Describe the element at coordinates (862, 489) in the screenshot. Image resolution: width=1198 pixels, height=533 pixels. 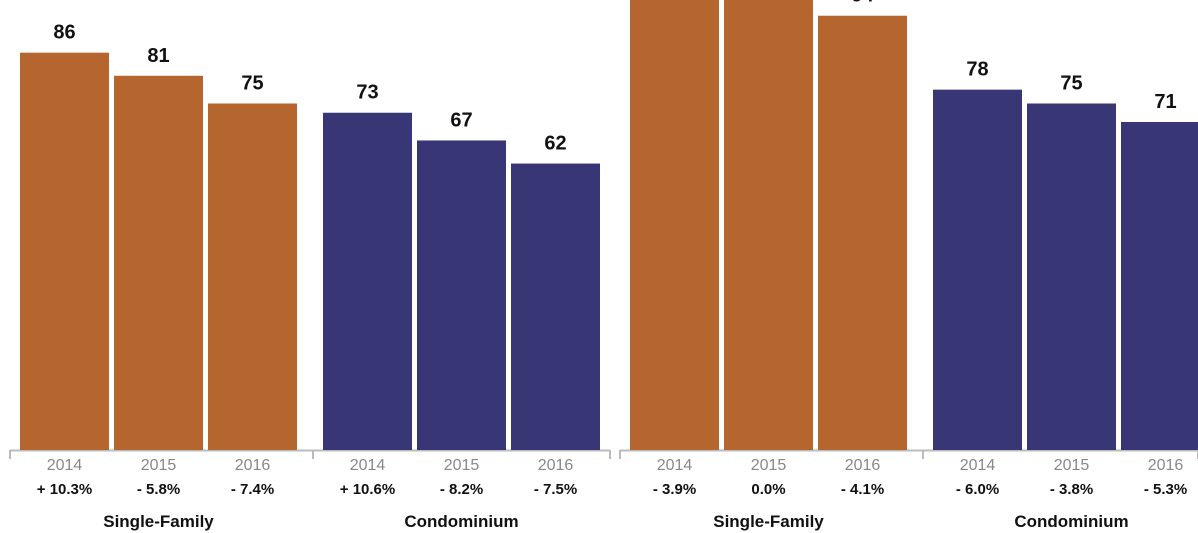
I see `percent-change-label: - 4.1%` at that location.